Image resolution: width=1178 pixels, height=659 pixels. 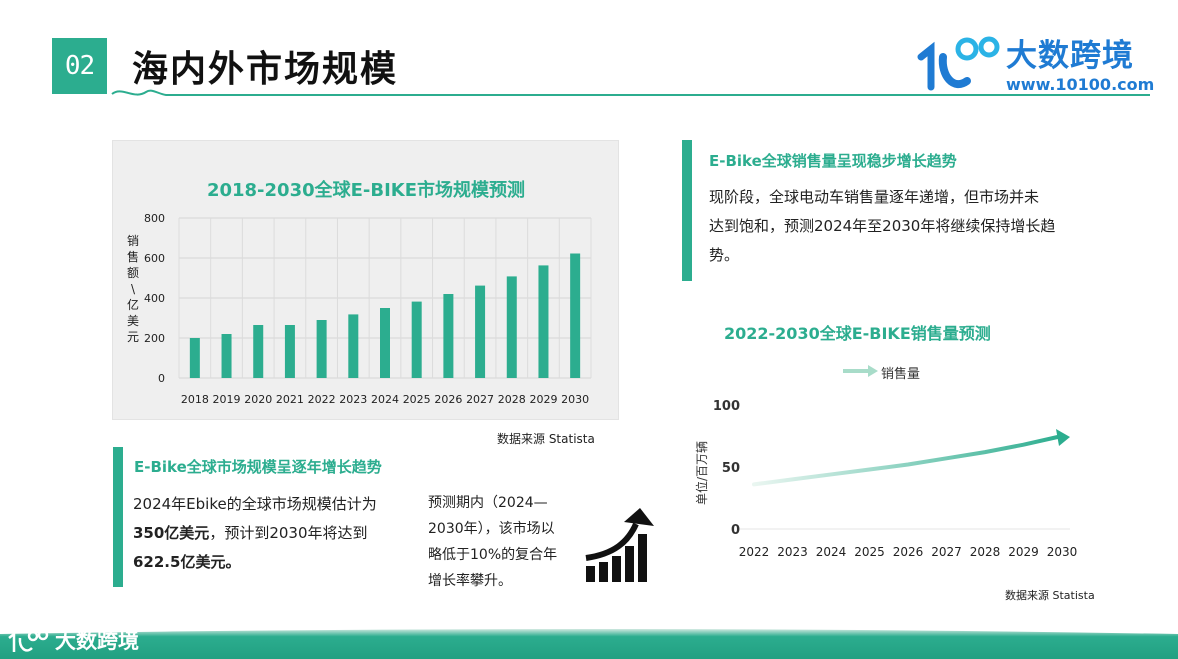 What do you see at coordinates (187, 562) in the screenshot?
I see `market-size-2030: 622.5亿美元。` at bounding box center [187, 562].